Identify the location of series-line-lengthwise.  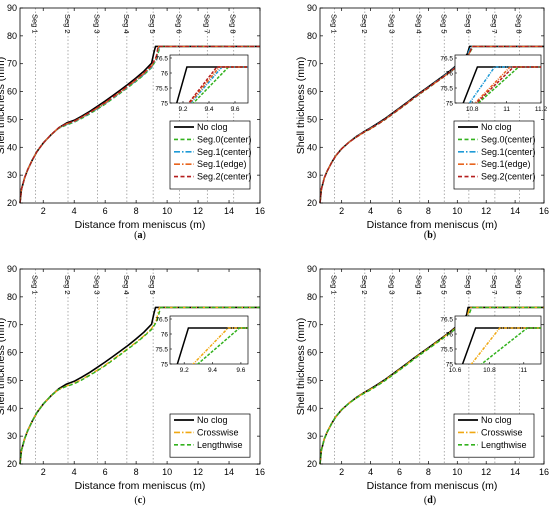
(139, 385).